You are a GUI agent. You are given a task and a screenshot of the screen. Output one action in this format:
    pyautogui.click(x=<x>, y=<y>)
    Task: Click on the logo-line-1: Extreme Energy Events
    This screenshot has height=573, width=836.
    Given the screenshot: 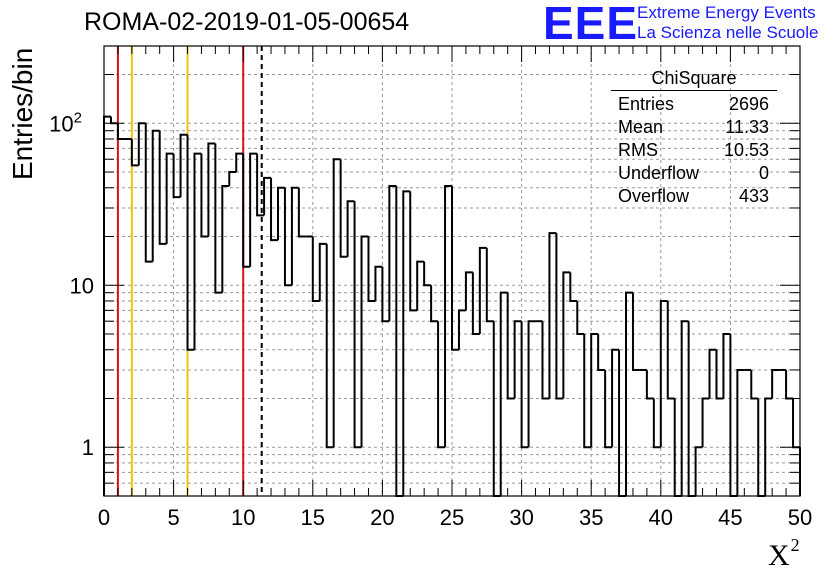 What is the action you would take?
    pyautogui.click(x=726, y=12)
    